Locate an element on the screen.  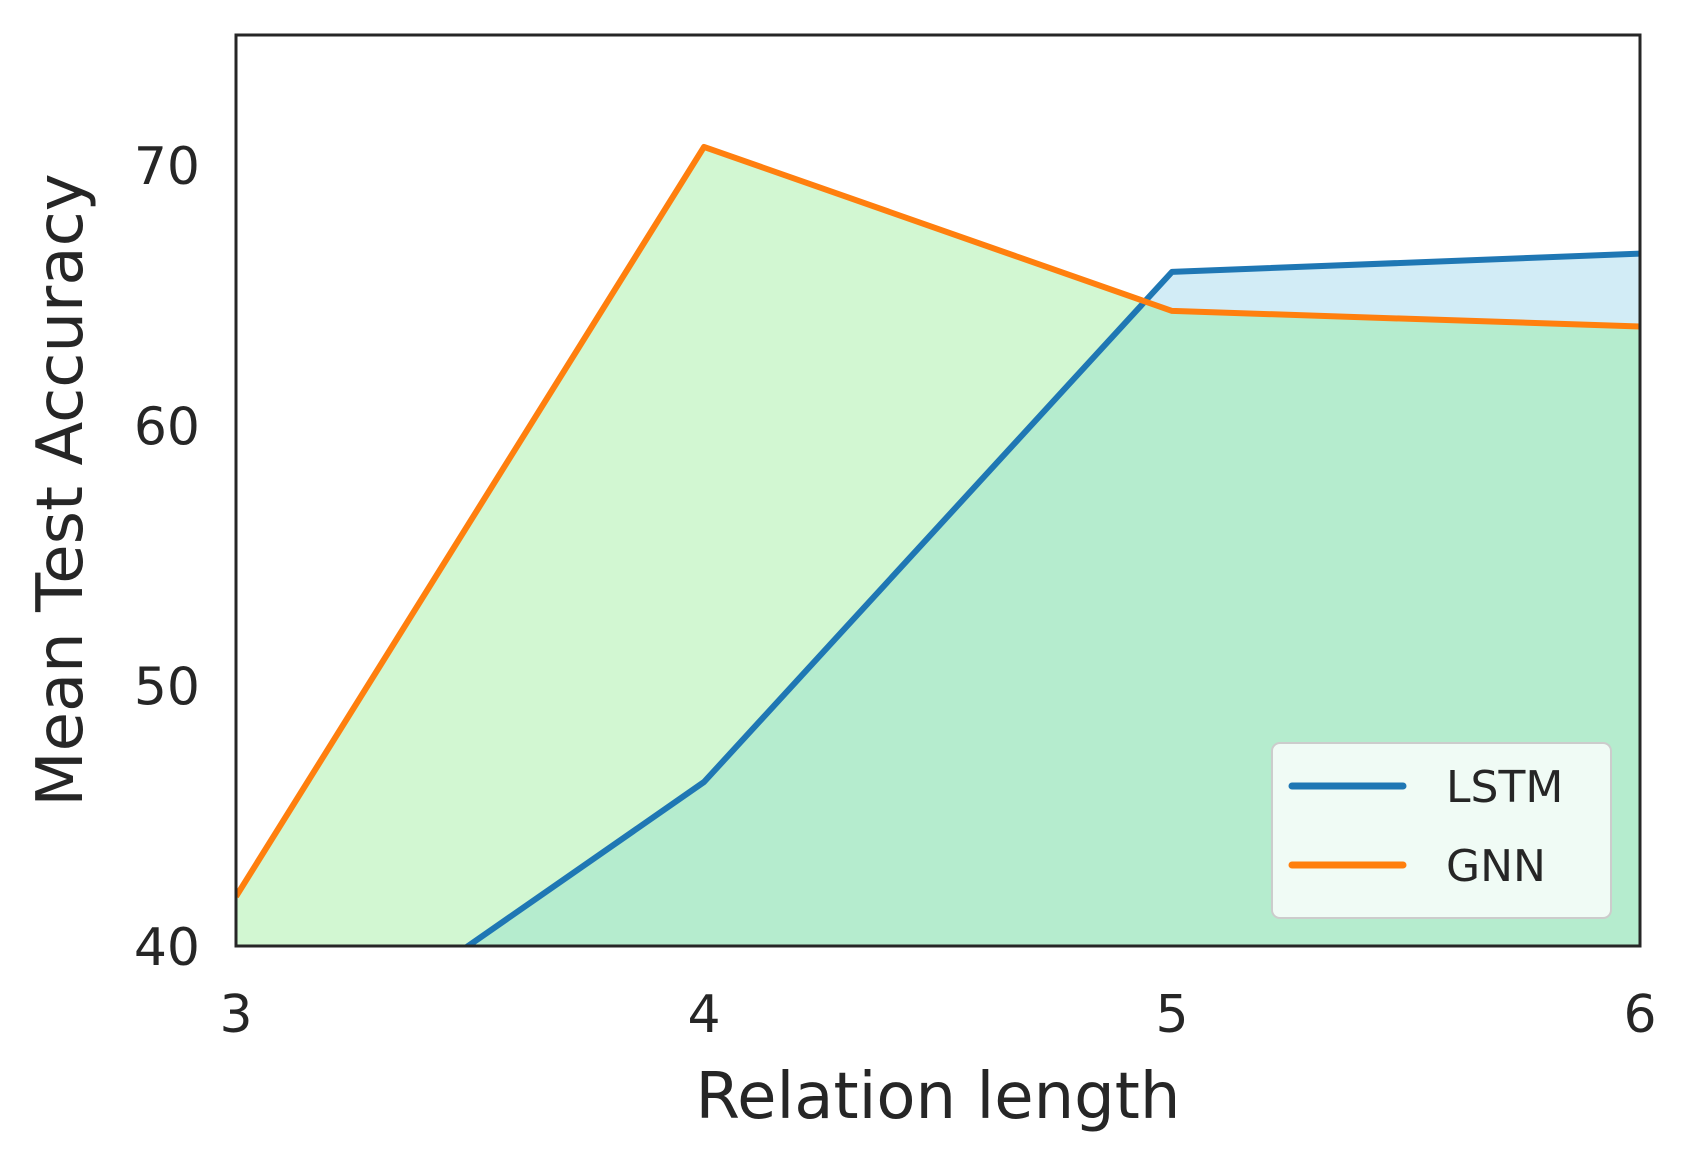
x-tick-labels: 3 4 5 6 is located at coordinates (937, 1015).